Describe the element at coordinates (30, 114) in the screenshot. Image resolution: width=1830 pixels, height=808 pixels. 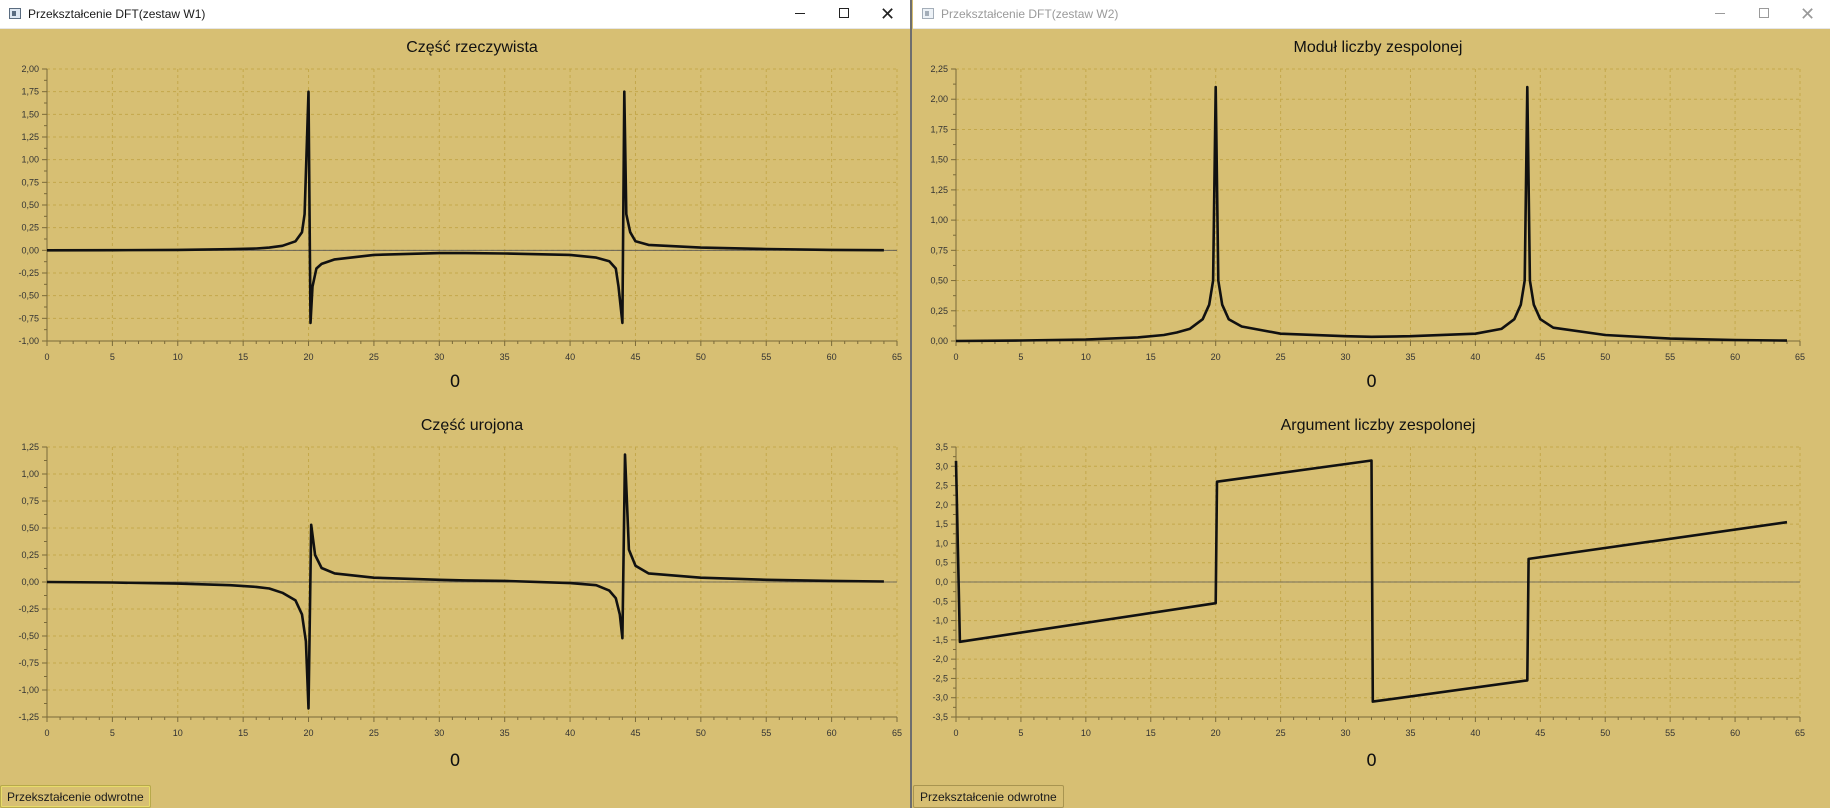
I see `y-tick-label: 1,50` at that location.